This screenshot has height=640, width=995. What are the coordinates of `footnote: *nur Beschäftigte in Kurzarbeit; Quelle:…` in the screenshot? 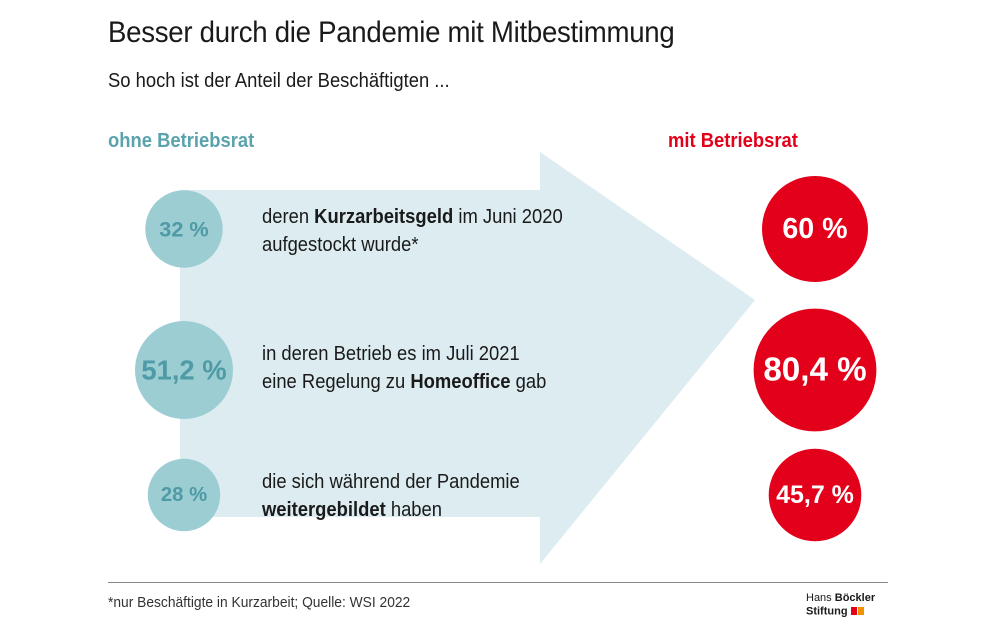 It's located at (259, 602).